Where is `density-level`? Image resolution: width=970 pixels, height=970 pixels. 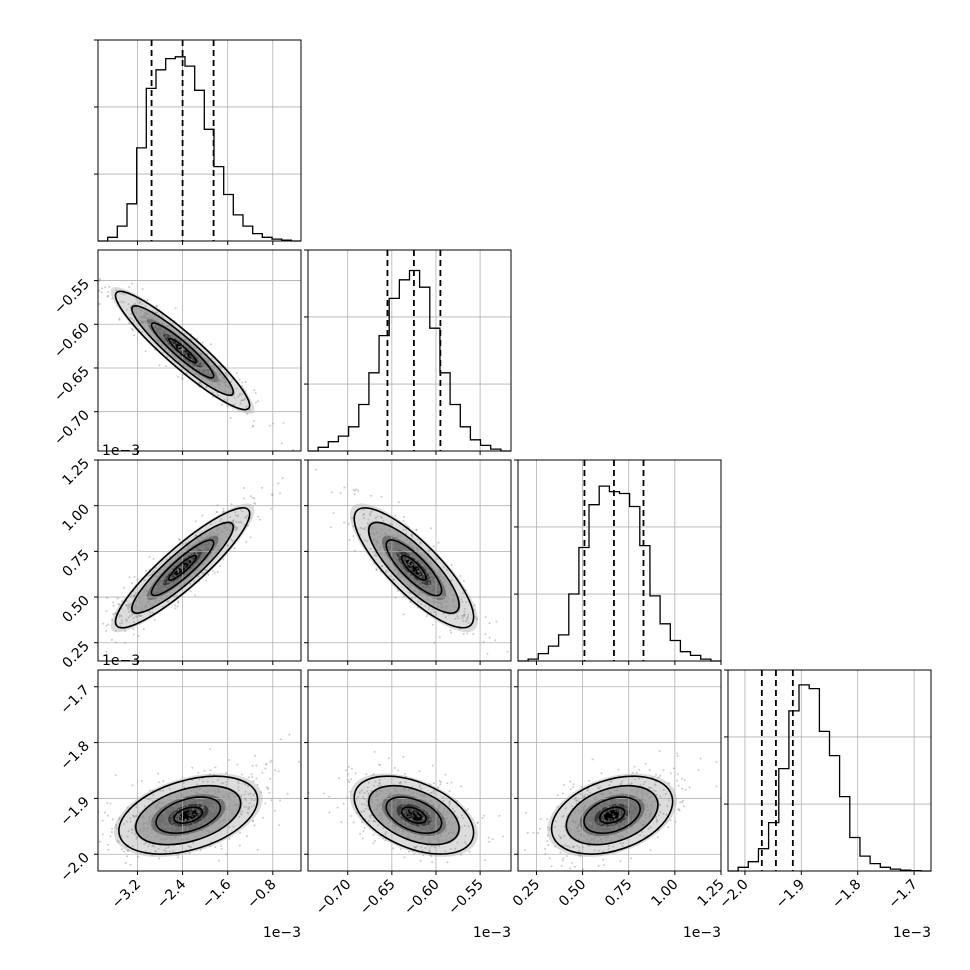
density-level is located at coordinates (188, 815).